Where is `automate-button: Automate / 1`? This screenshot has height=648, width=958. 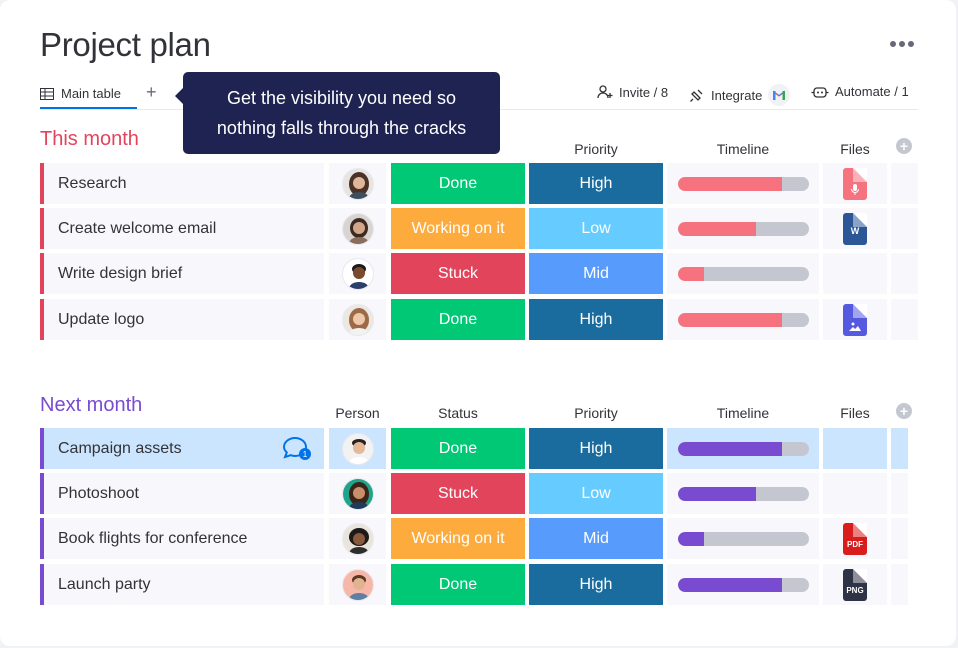 automate-button: Automate / 1 is located at coordinates (860, 91).